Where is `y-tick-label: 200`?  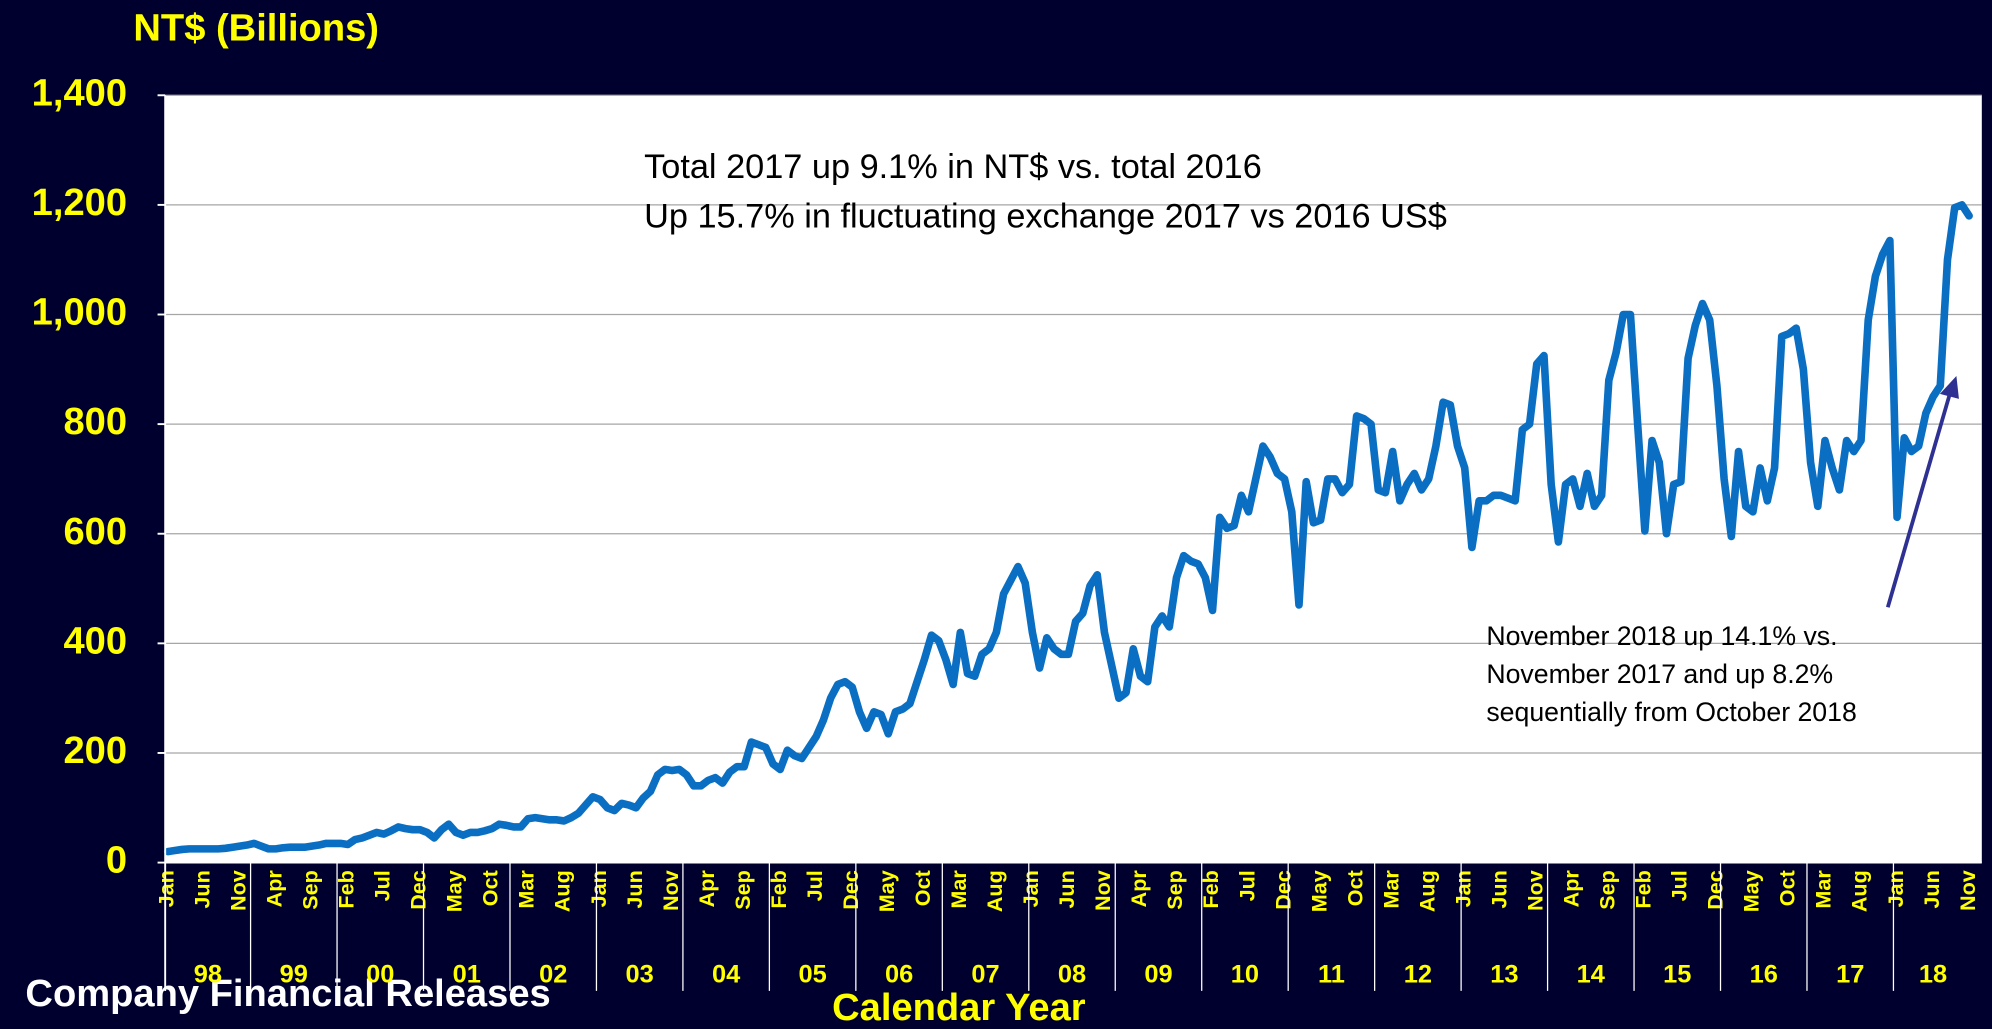
y-tick-label: 200 is located at coordinates (95, 751).